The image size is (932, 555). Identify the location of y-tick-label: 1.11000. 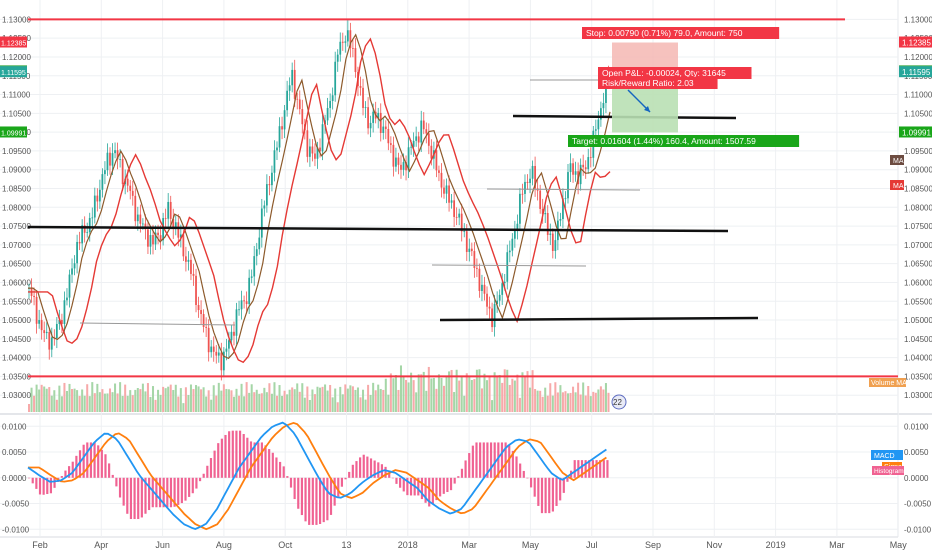
(918, 95).